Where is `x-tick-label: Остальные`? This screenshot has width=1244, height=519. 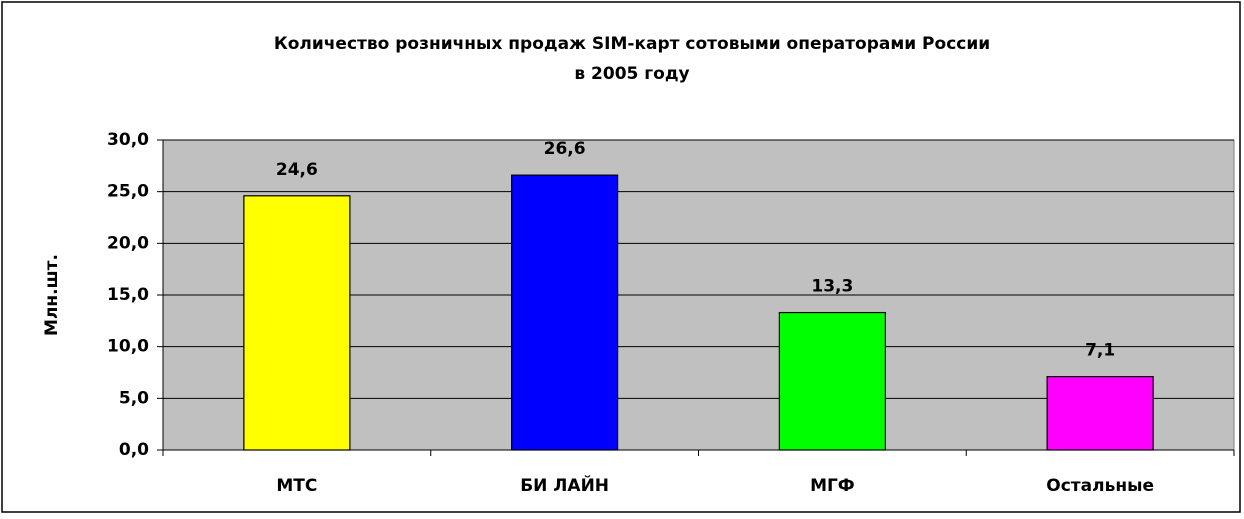
x-tick-label: Остальные is located at coordinates (1100, 486).